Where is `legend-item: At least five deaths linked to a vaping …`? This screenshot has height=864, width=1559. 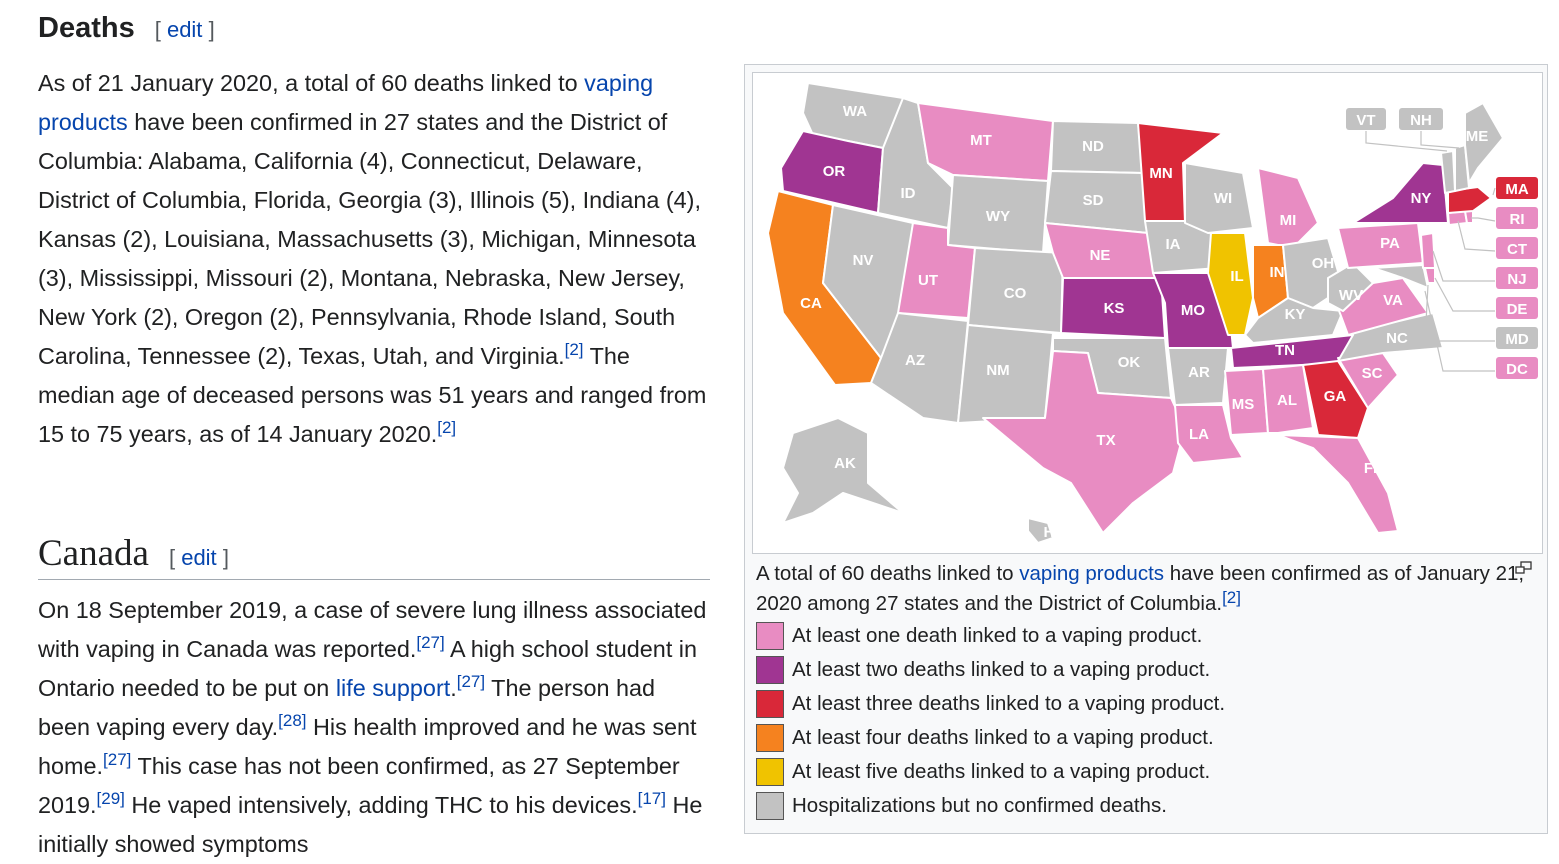 legend-item: At least five deaths linked to a vaping … is located at coordinates (990, 772).